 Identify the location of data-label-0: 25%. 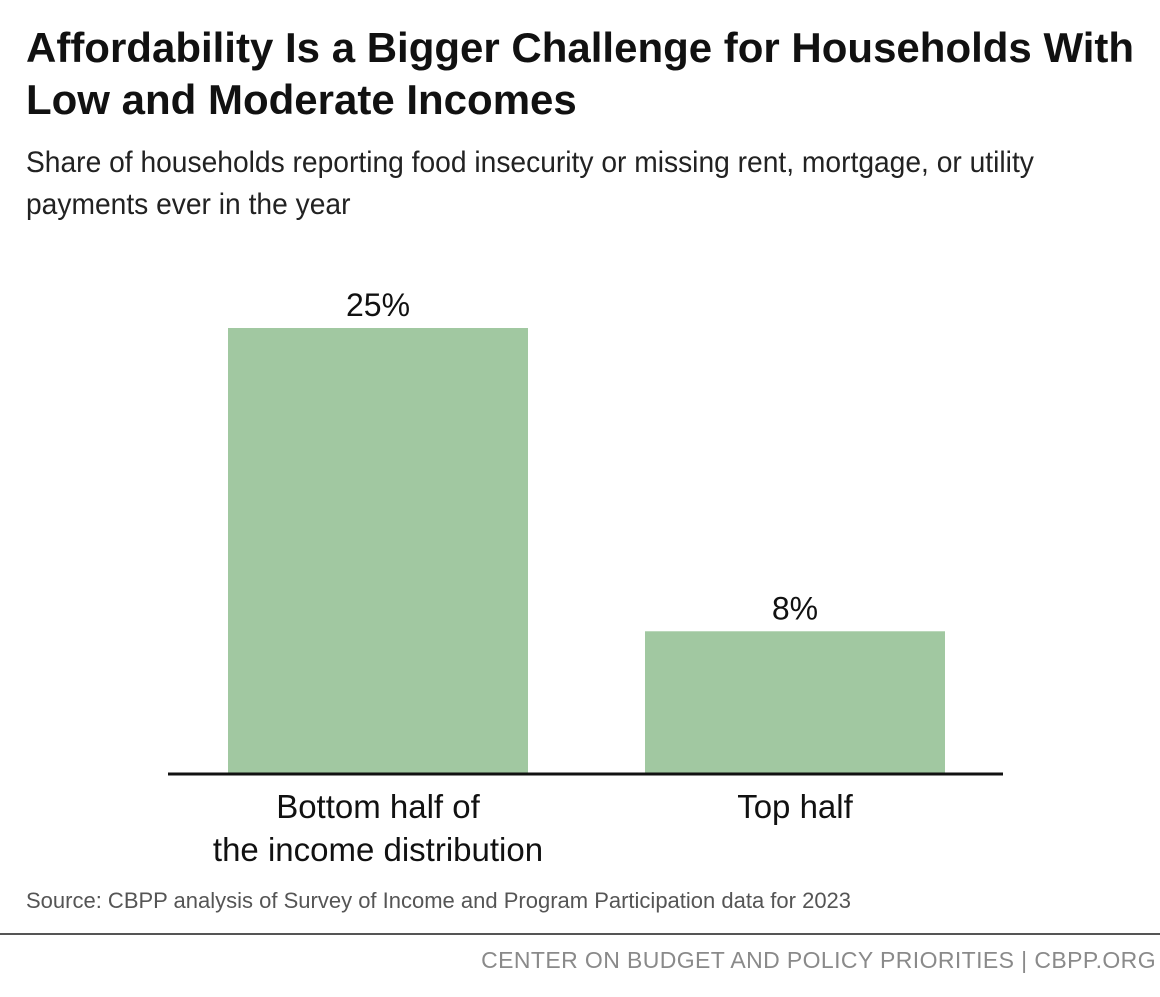
(378, 305).